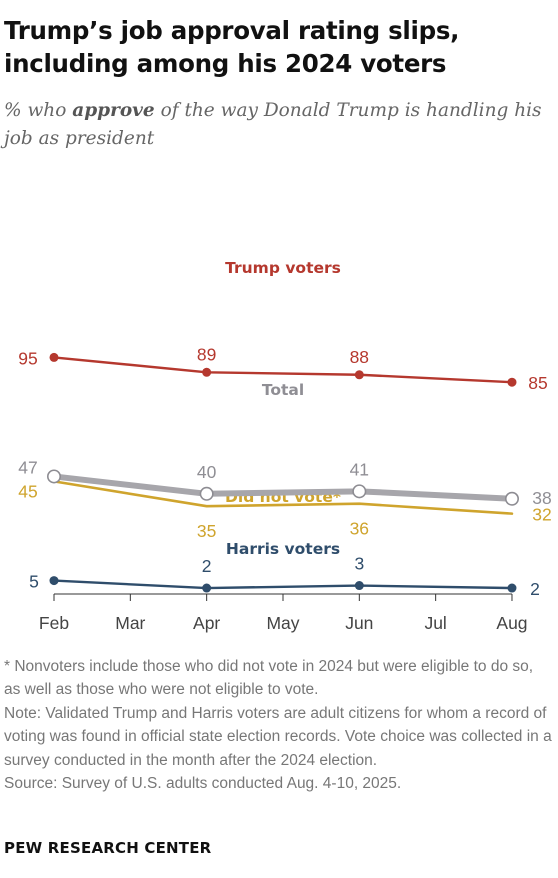 This screenshot has width=558, height=878. What do you see at coordinates (359, 529) in the screenshot?
I see `data-label-did-not-vote-jun: 36` at bounding box center [359, 529].